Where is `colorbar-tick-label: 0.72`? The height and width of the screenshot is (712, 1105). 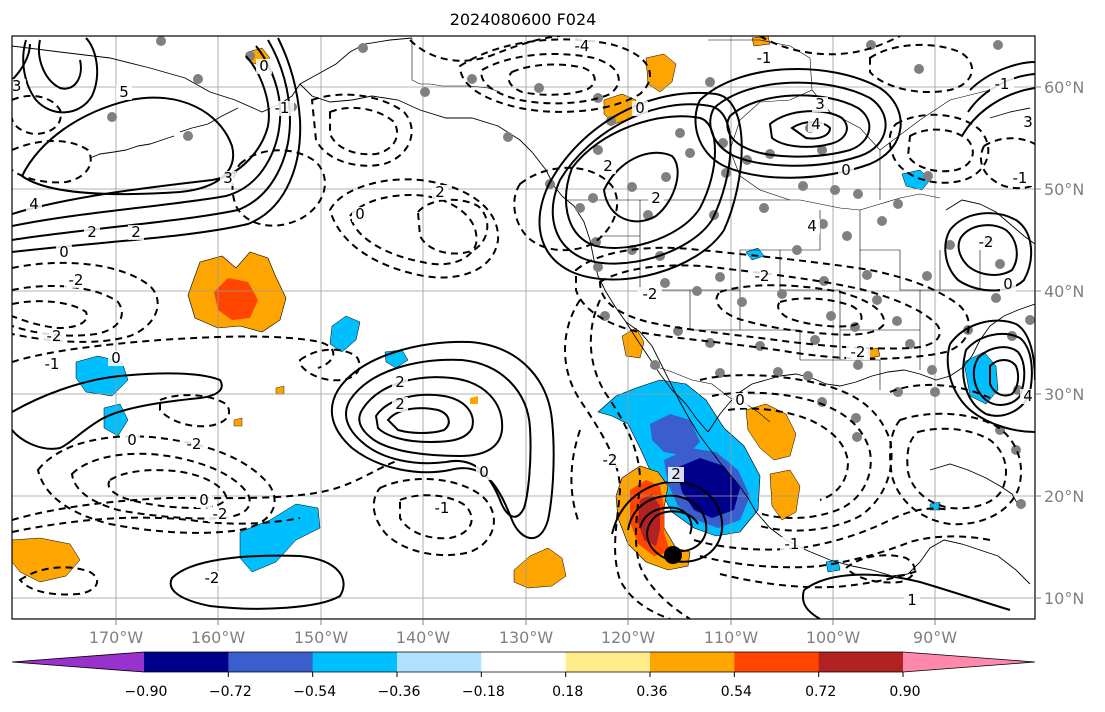 colorbar-tick-label: 0.72 is located at coordinates (820, 692).